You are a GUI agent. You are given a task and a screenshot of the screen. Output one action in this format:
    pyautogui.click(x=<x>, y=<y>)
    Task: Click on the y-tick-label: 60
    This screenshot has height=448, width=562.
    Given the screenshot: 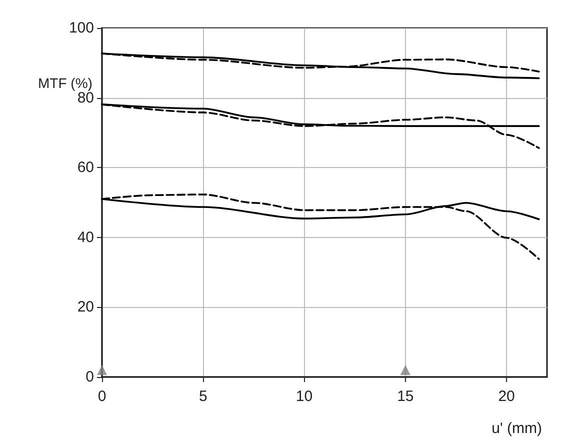 What is the action you would take?
    pyautogui.click(x=85, y=167)
    